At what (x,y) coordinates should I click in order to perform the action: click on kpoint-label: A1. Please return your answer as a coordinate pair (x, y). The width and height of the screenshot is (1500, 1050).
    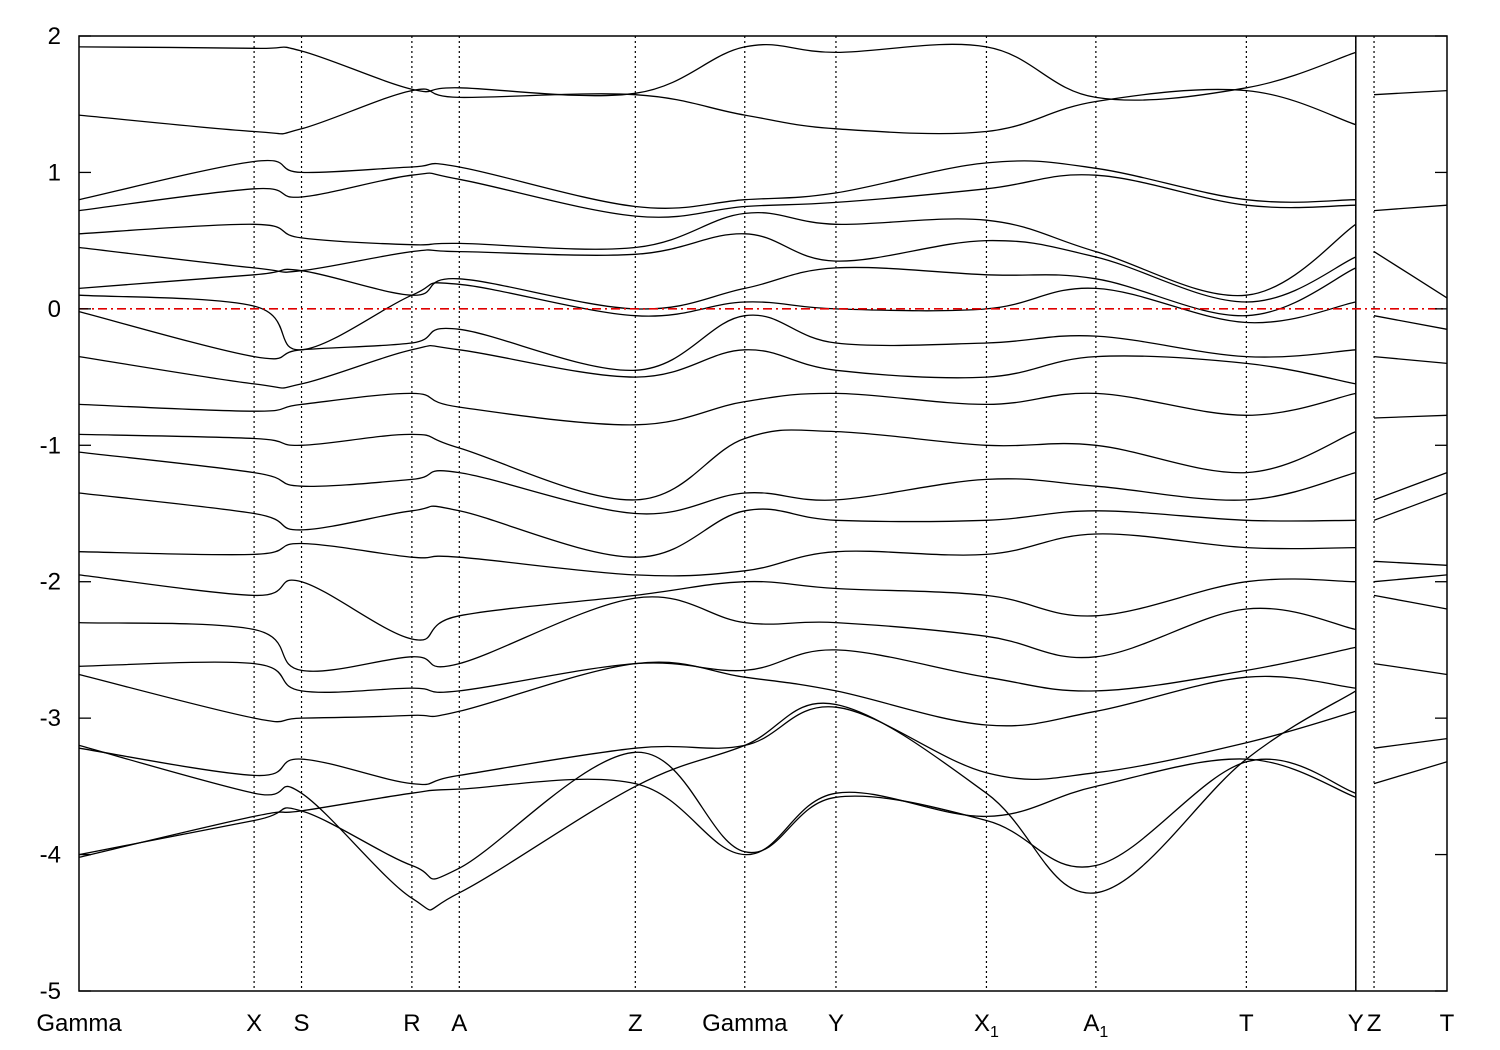
    Looking at the image, I should click on (1095, 1025).